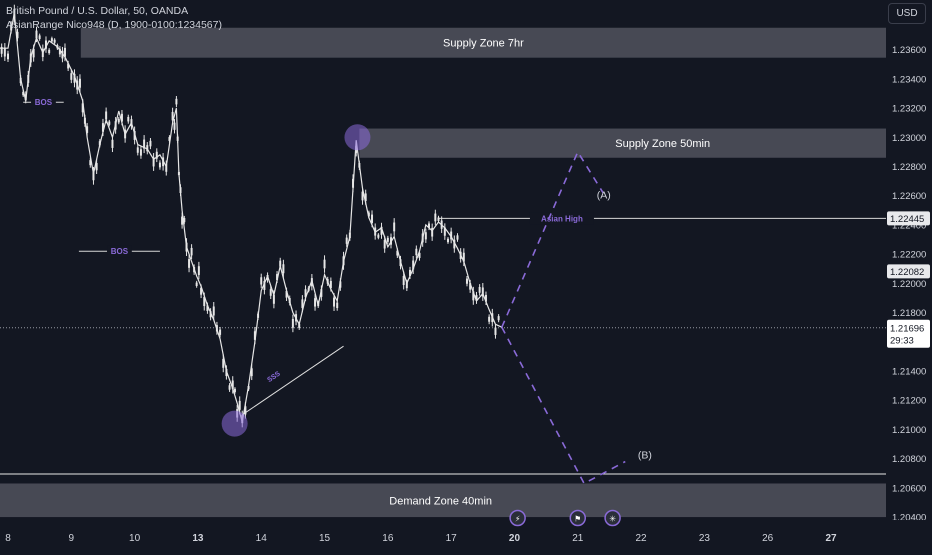 The image size is (932, 555). I want to click on price-label-1: 1.22445, so click(907, 219).